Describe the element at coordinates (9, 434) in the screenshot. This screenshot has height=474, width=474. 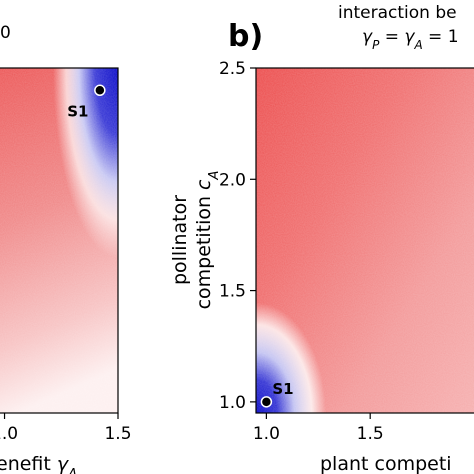
I see `panel-a-x-tick-label: 1.0` at that location.